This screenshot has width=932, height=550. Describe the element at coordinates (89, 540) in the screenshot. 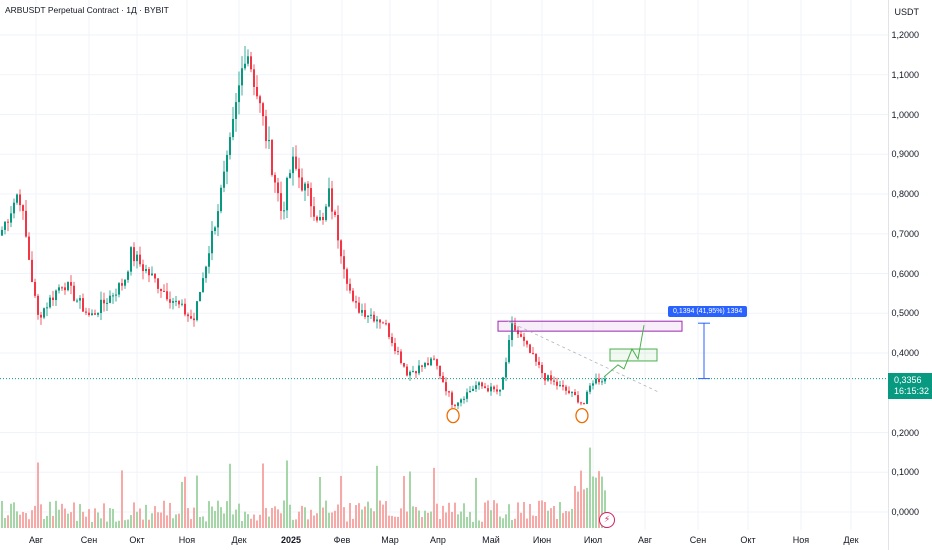

I see `time-tick-label: Сен` at that location.